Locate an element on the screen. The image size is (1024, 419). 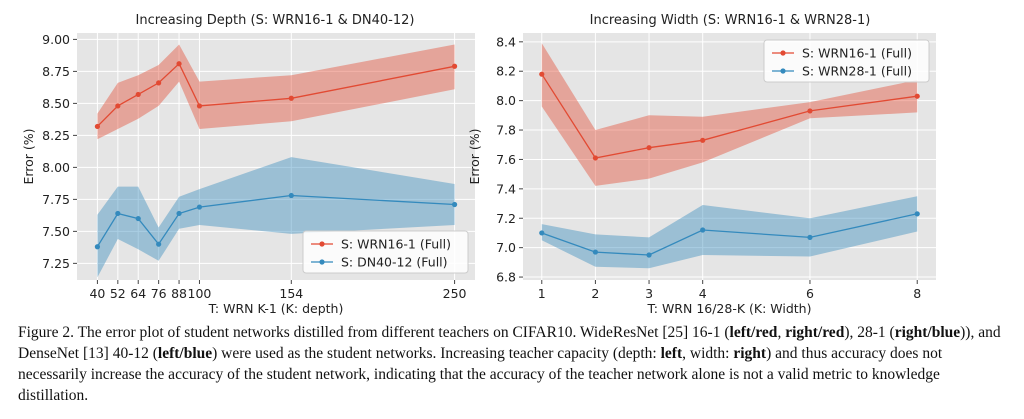
caption-text: , is located at coordinates (781, 332).